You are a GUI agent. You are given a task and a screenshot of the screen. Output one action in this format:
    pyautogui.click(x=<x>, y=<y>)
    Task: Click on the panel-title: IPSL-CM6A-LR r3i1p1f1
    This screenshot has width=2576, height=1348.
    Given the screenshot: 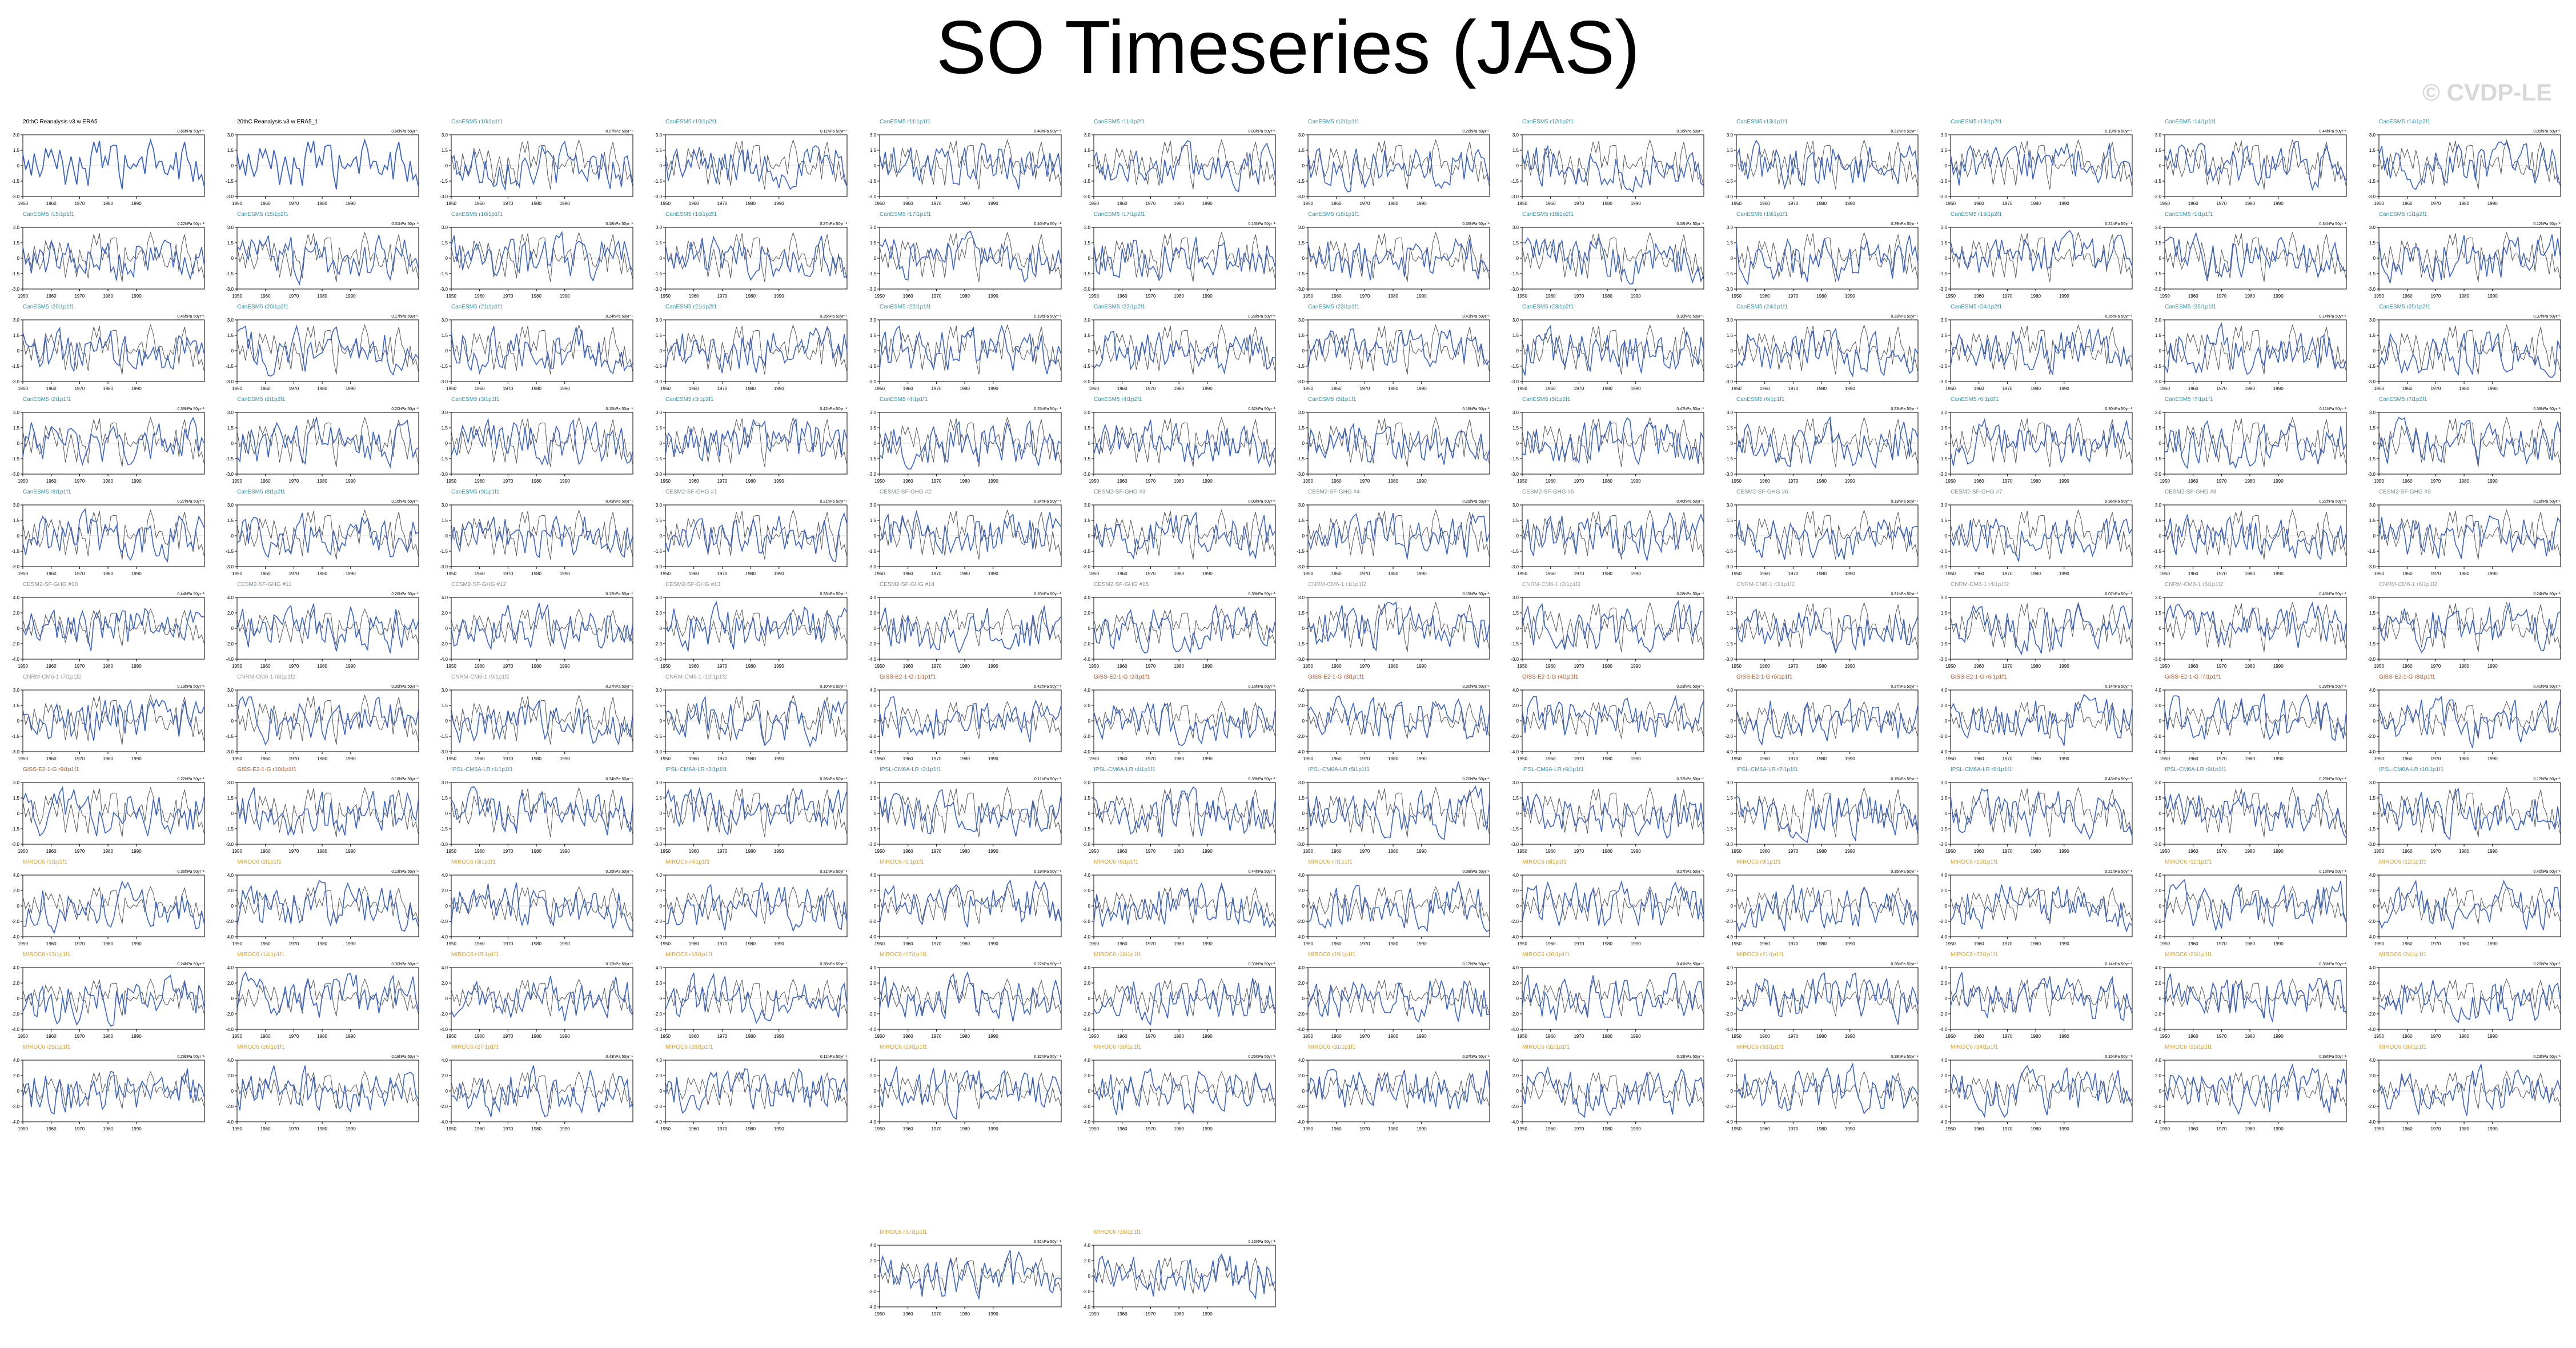 What is the action you would take?
    pyautogui.click(x=910, y=770)
    